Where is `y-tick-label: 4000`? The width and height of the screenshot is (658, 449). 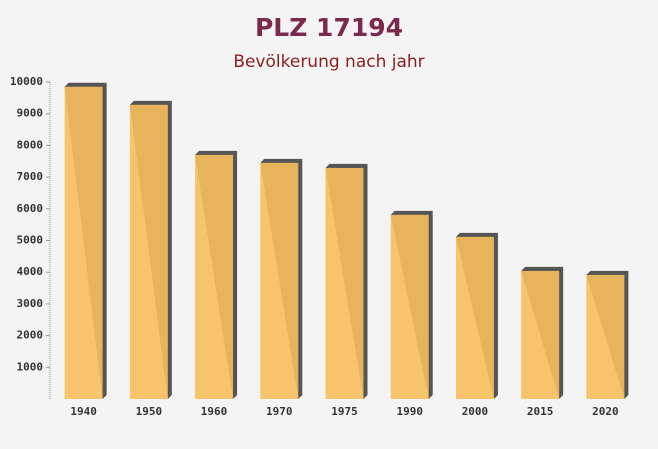
y-tick-label: 4000 is located at coordinates (30, 271).